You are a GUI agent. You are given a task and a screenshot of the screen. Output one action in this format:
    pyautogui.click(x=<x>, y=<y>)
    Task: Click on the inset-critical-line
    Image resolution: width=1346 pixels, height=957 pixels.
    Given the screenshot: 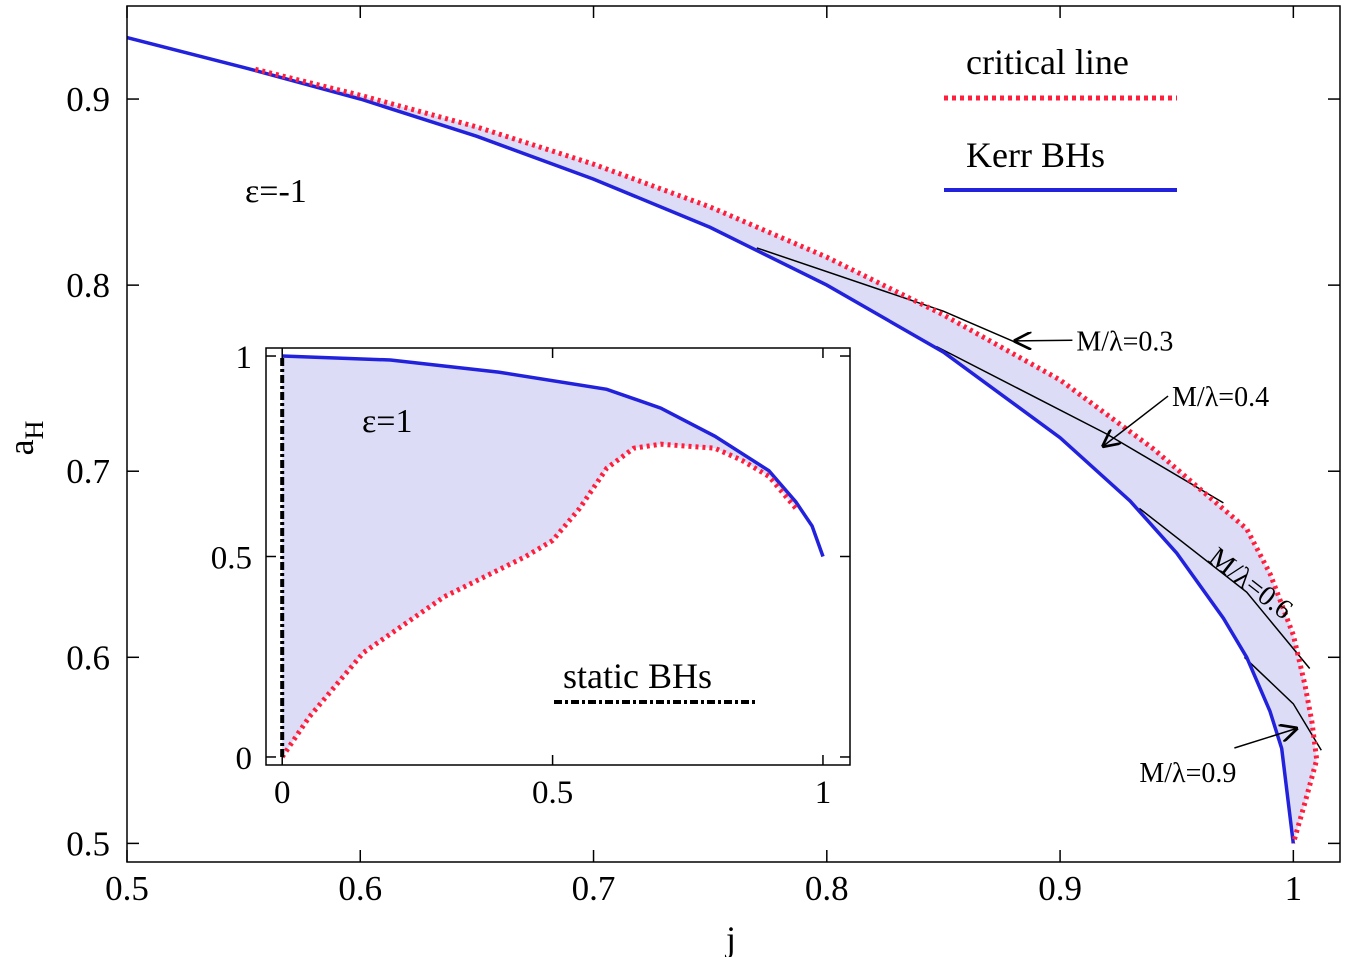 What is the action you would take?
    pyautogui.click(x=539, y=600)
    